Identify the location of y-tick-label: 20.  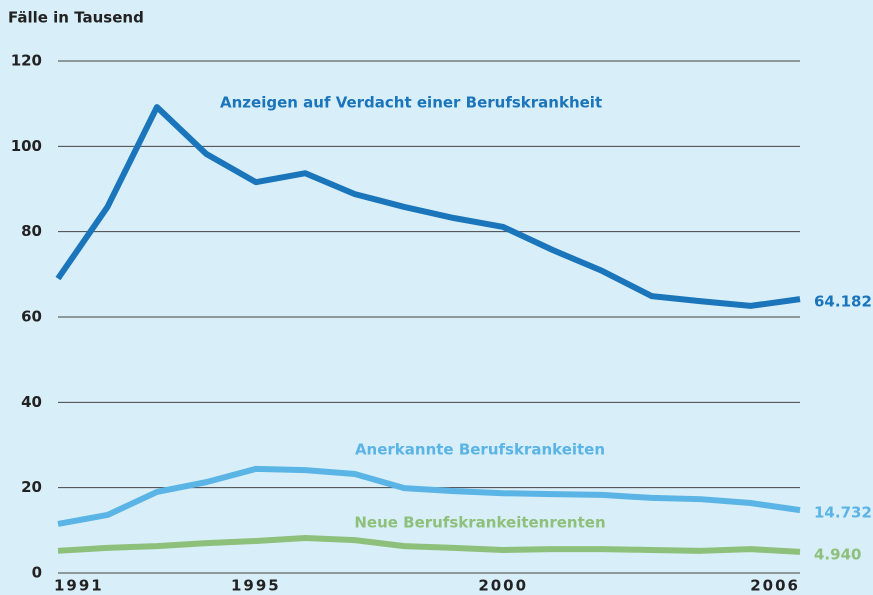
(31, 487).